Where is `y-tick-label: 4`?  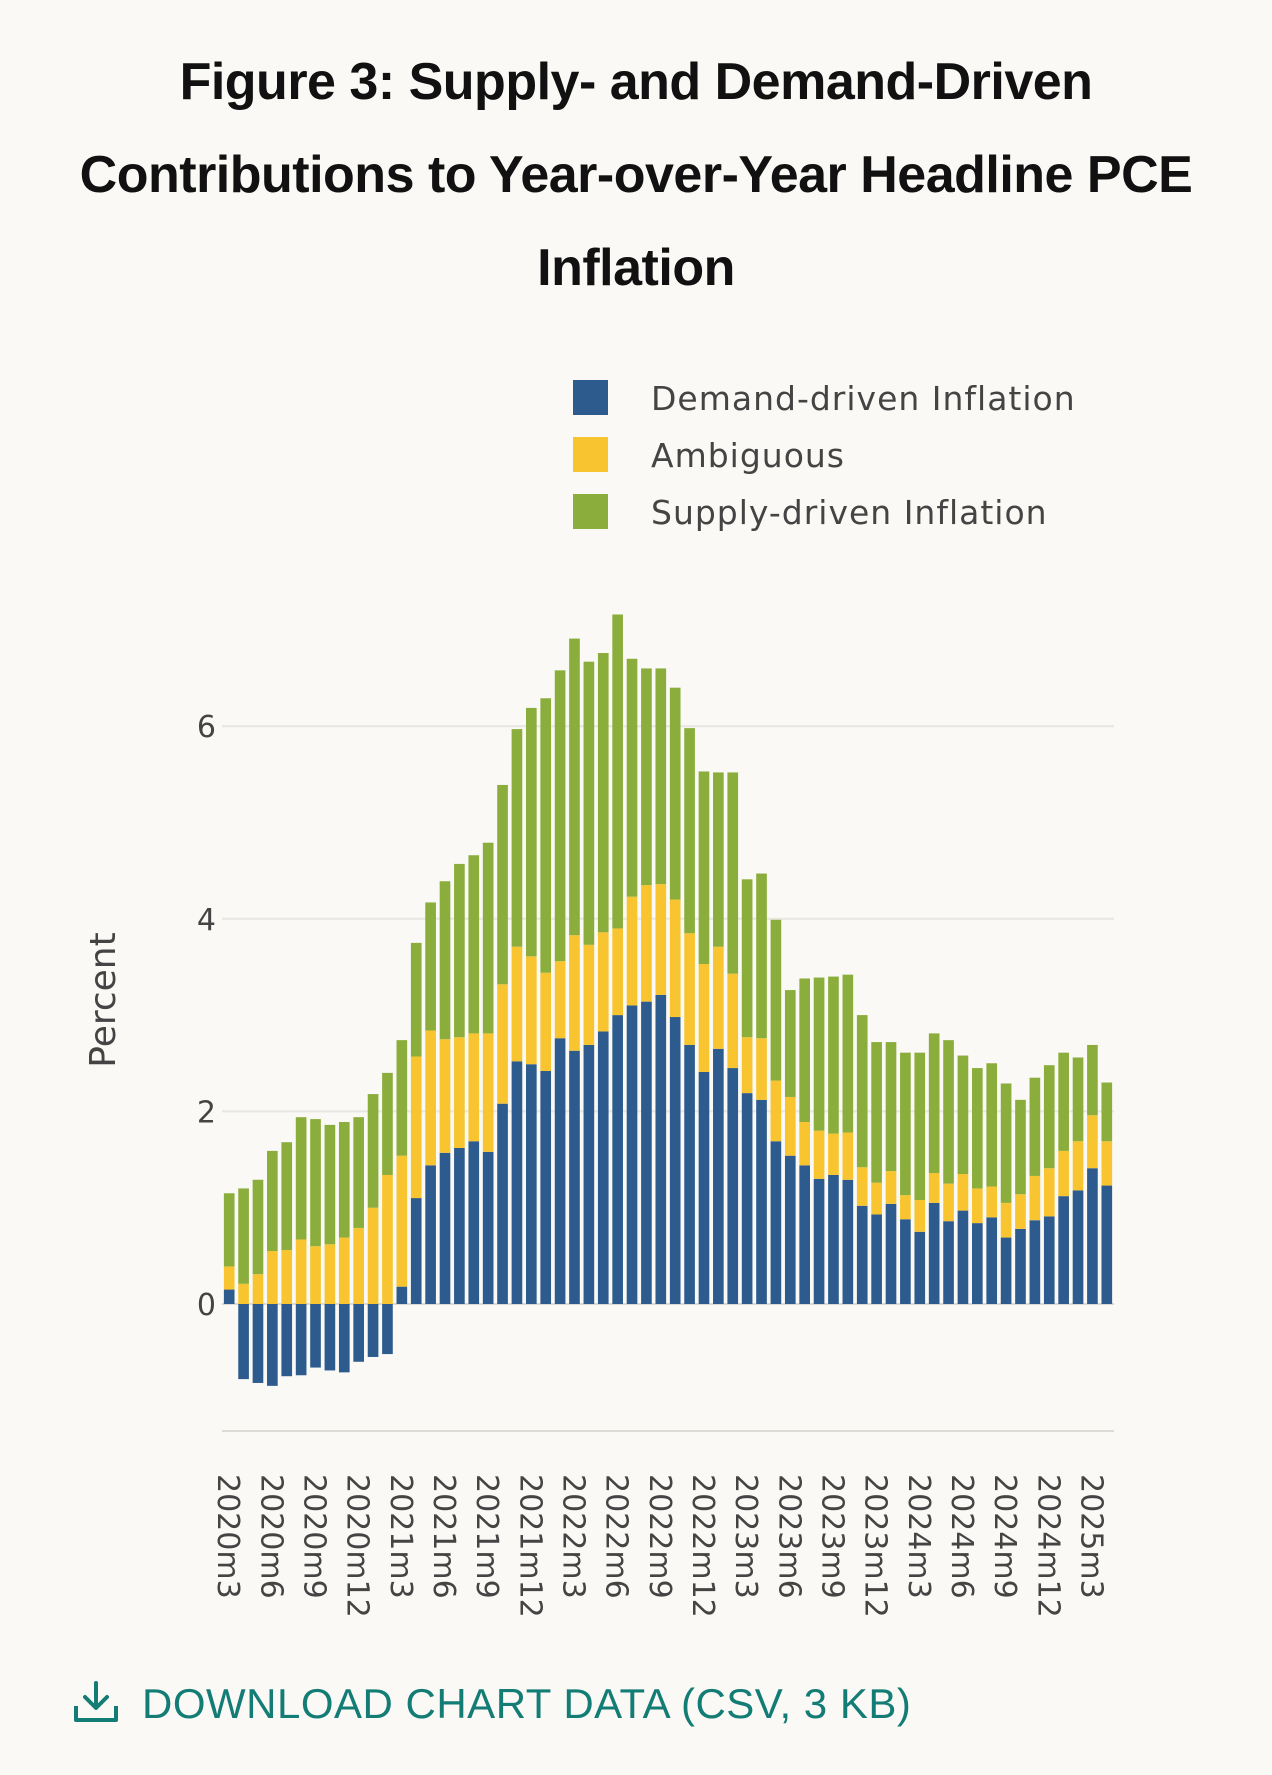 y-tick-label: 4 is located at coordinates (206, 920).